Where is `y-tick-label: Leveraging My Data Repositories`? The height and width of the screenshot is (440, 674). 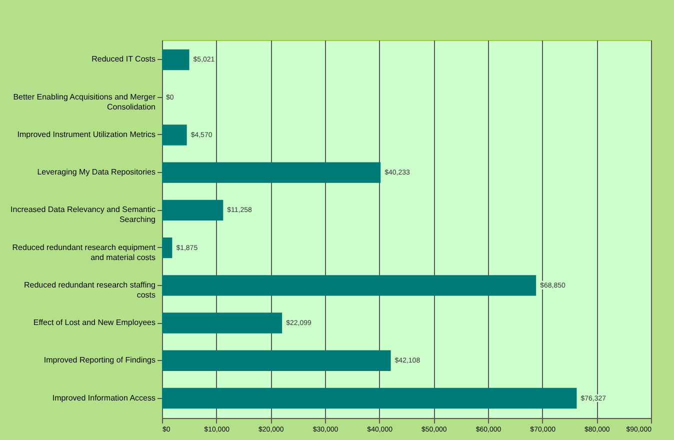
y-tick-label: Leveraging My Data Repositories is located at coordinates (96, 172).